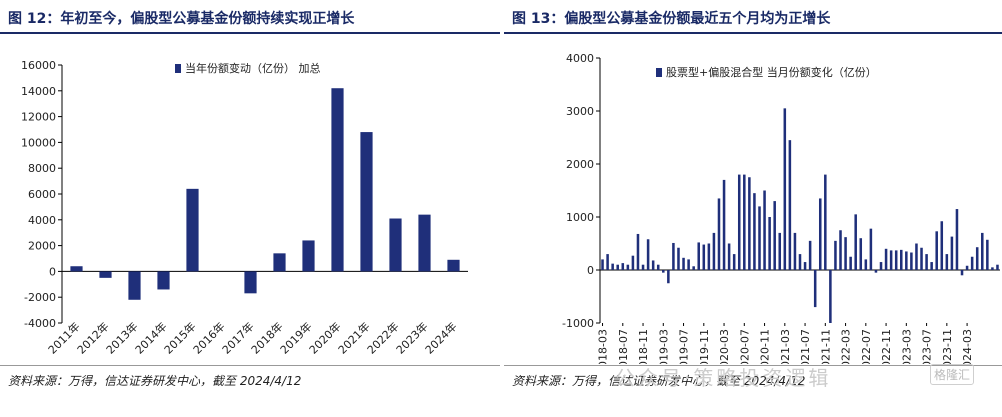 Image resolution: width=1002 pixels, height=417 pixels. What do you see at coordinates (771, 72) in the screenshot?
I see `legend-label: 股票型+偏股混合型 当月份额变化（亿份）` at bounding box center [771, 72].